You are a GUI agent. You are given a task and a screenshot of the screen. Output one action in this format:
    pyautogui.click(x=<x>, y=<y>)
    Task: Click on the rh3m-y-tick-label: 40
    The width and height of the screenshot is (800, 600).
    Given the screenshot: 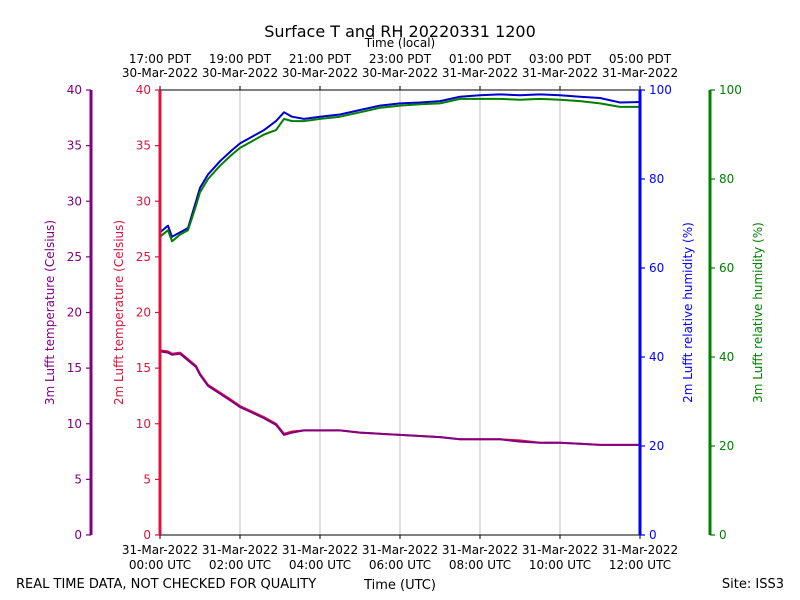 What is the action you would take?
    pyautogui.click(x=726, y=357)
    